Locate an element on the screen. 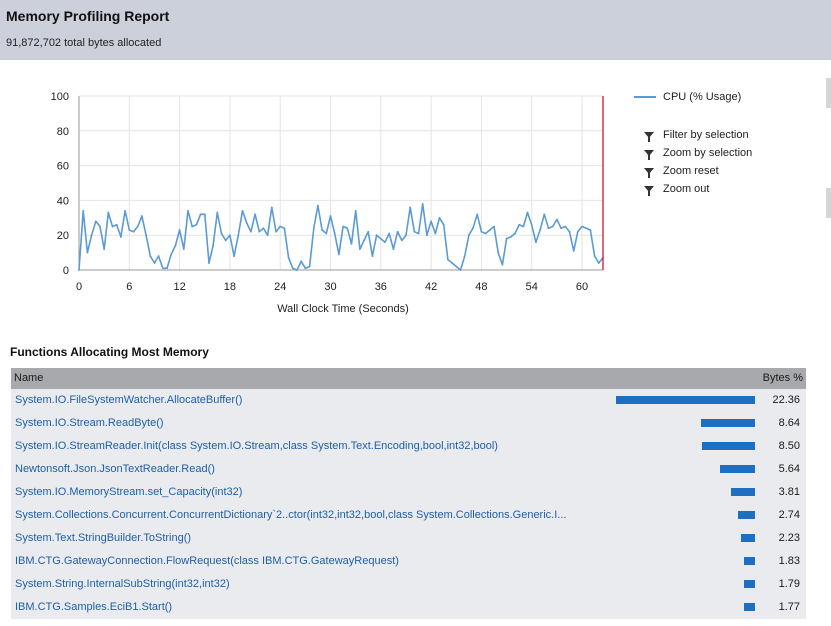 Image resolution: width=831 pixels, height=626 pixels. function-name-link: IBM.CTG.Samples.EciB1.Start() is located at coordinates (94, 607).